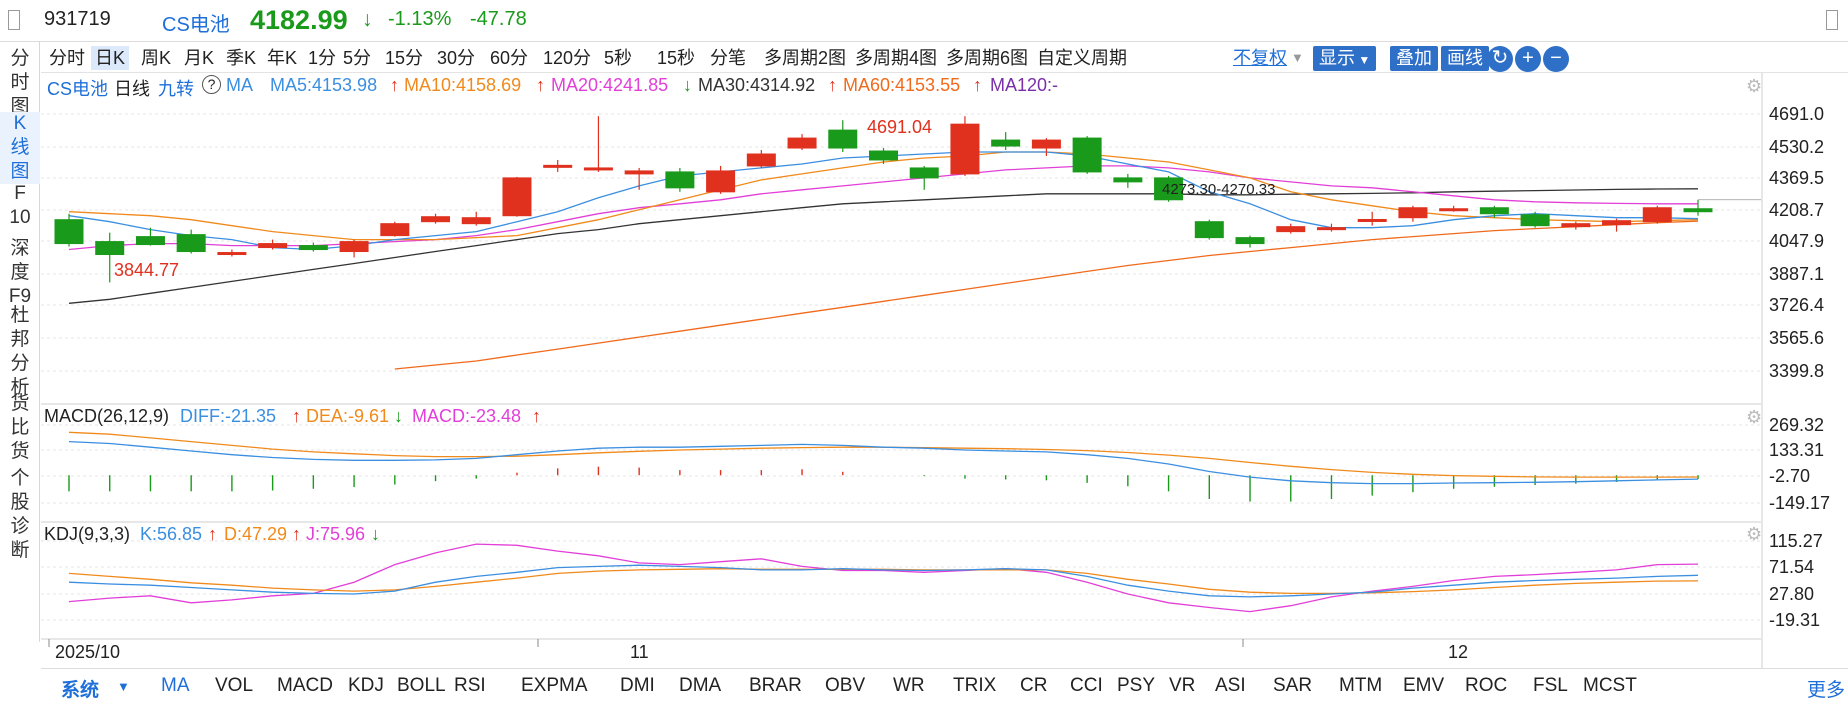 The height and width of the screenshot is (705, 1848). What do you see at coordinates (20, 478) in the screenshot?
I see `leftnav-char: 个` at bounding box center [20, 478].